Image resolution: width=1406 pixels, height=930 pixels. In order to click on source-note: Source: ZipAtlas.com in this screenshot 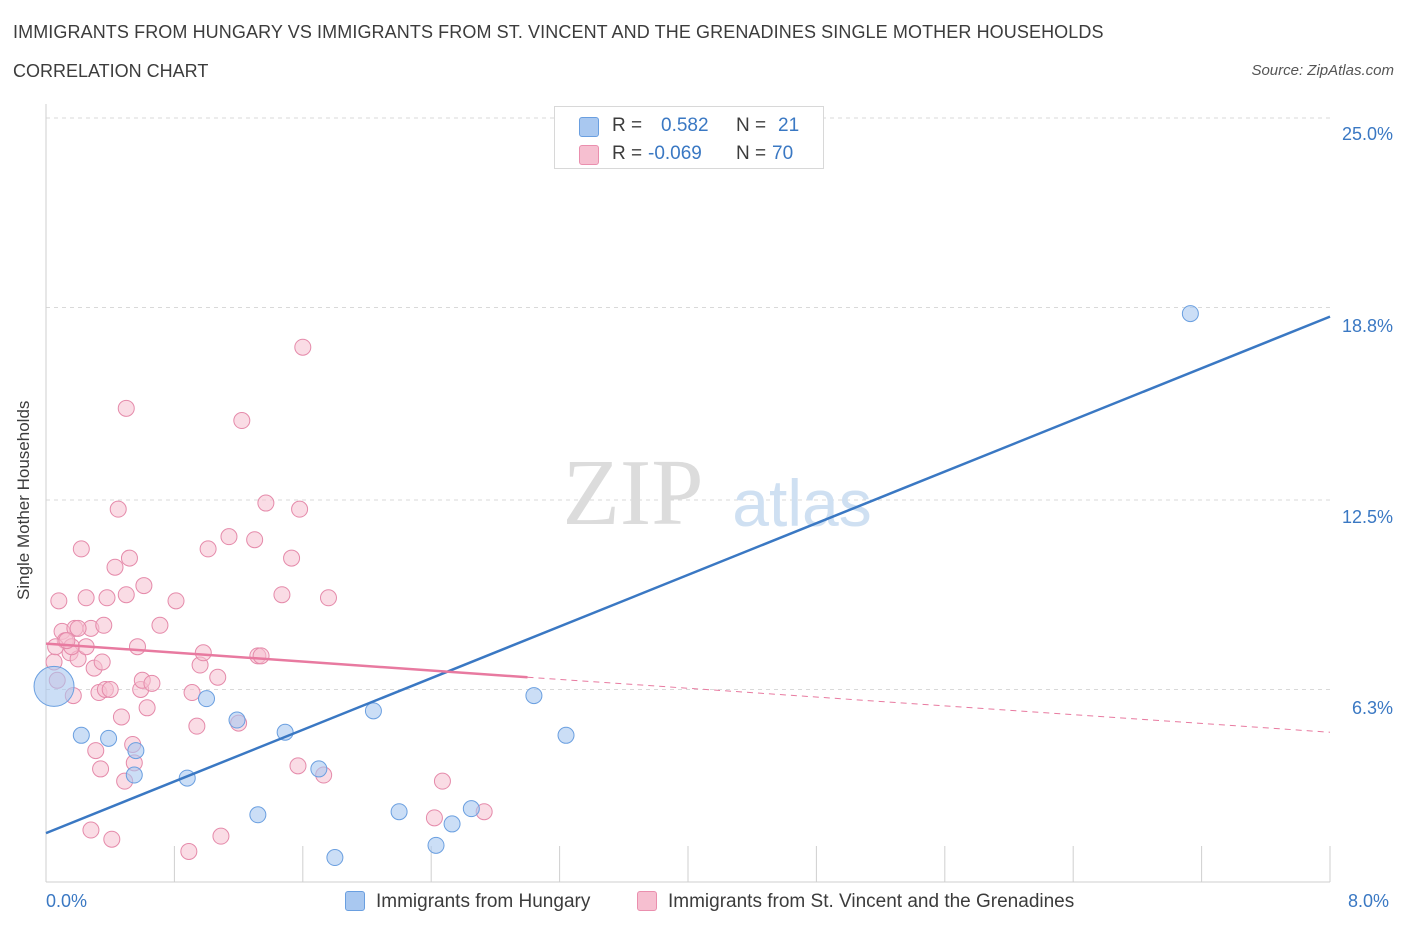, I will do `click(1322, 70)`.